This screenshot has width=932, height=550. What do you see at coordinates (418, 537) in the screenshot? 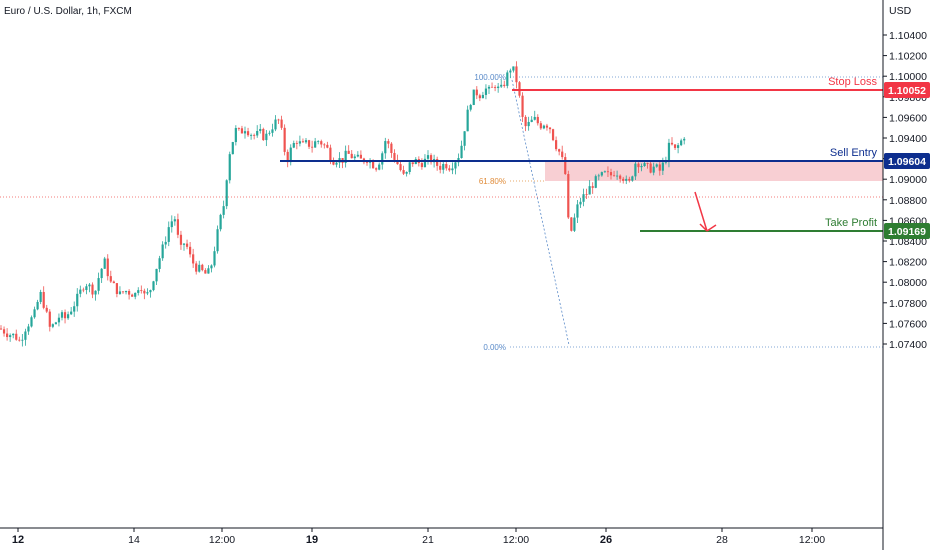
I see `time-axis: 12 14 12:00 19 21 12:00 26 28 12:00` at bounding box center [418, 537].